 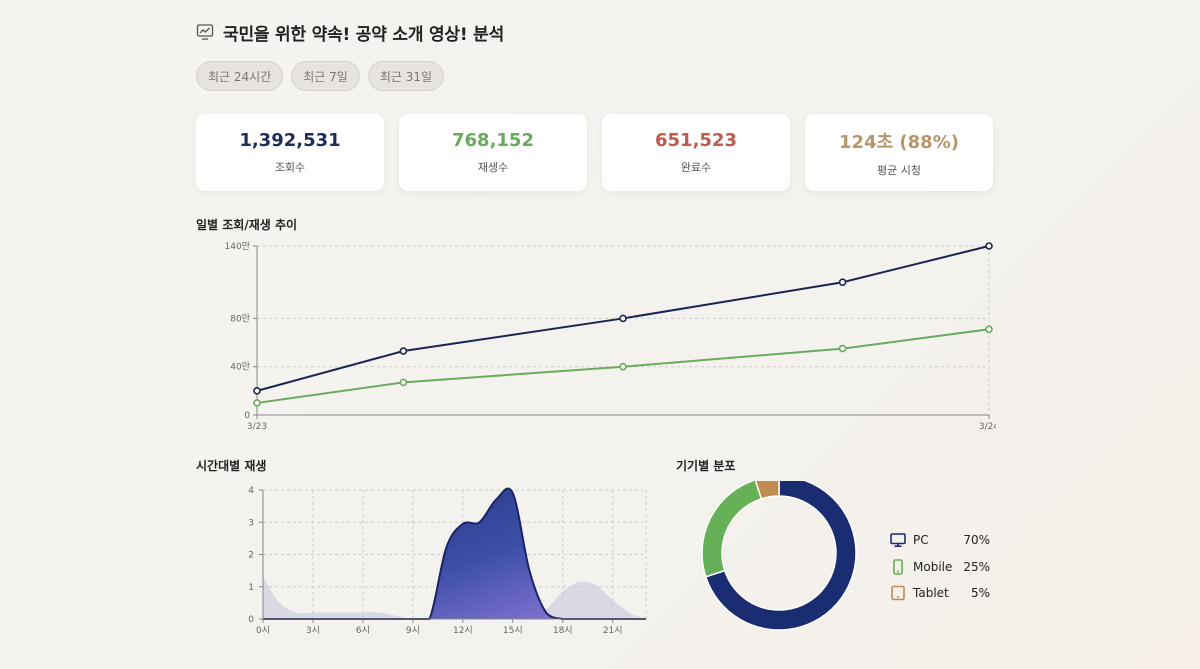 What do you see at coordinates (251, 523) in the screenshot?
I see `y-tick-label: 3` at bounding box center [251, 523].